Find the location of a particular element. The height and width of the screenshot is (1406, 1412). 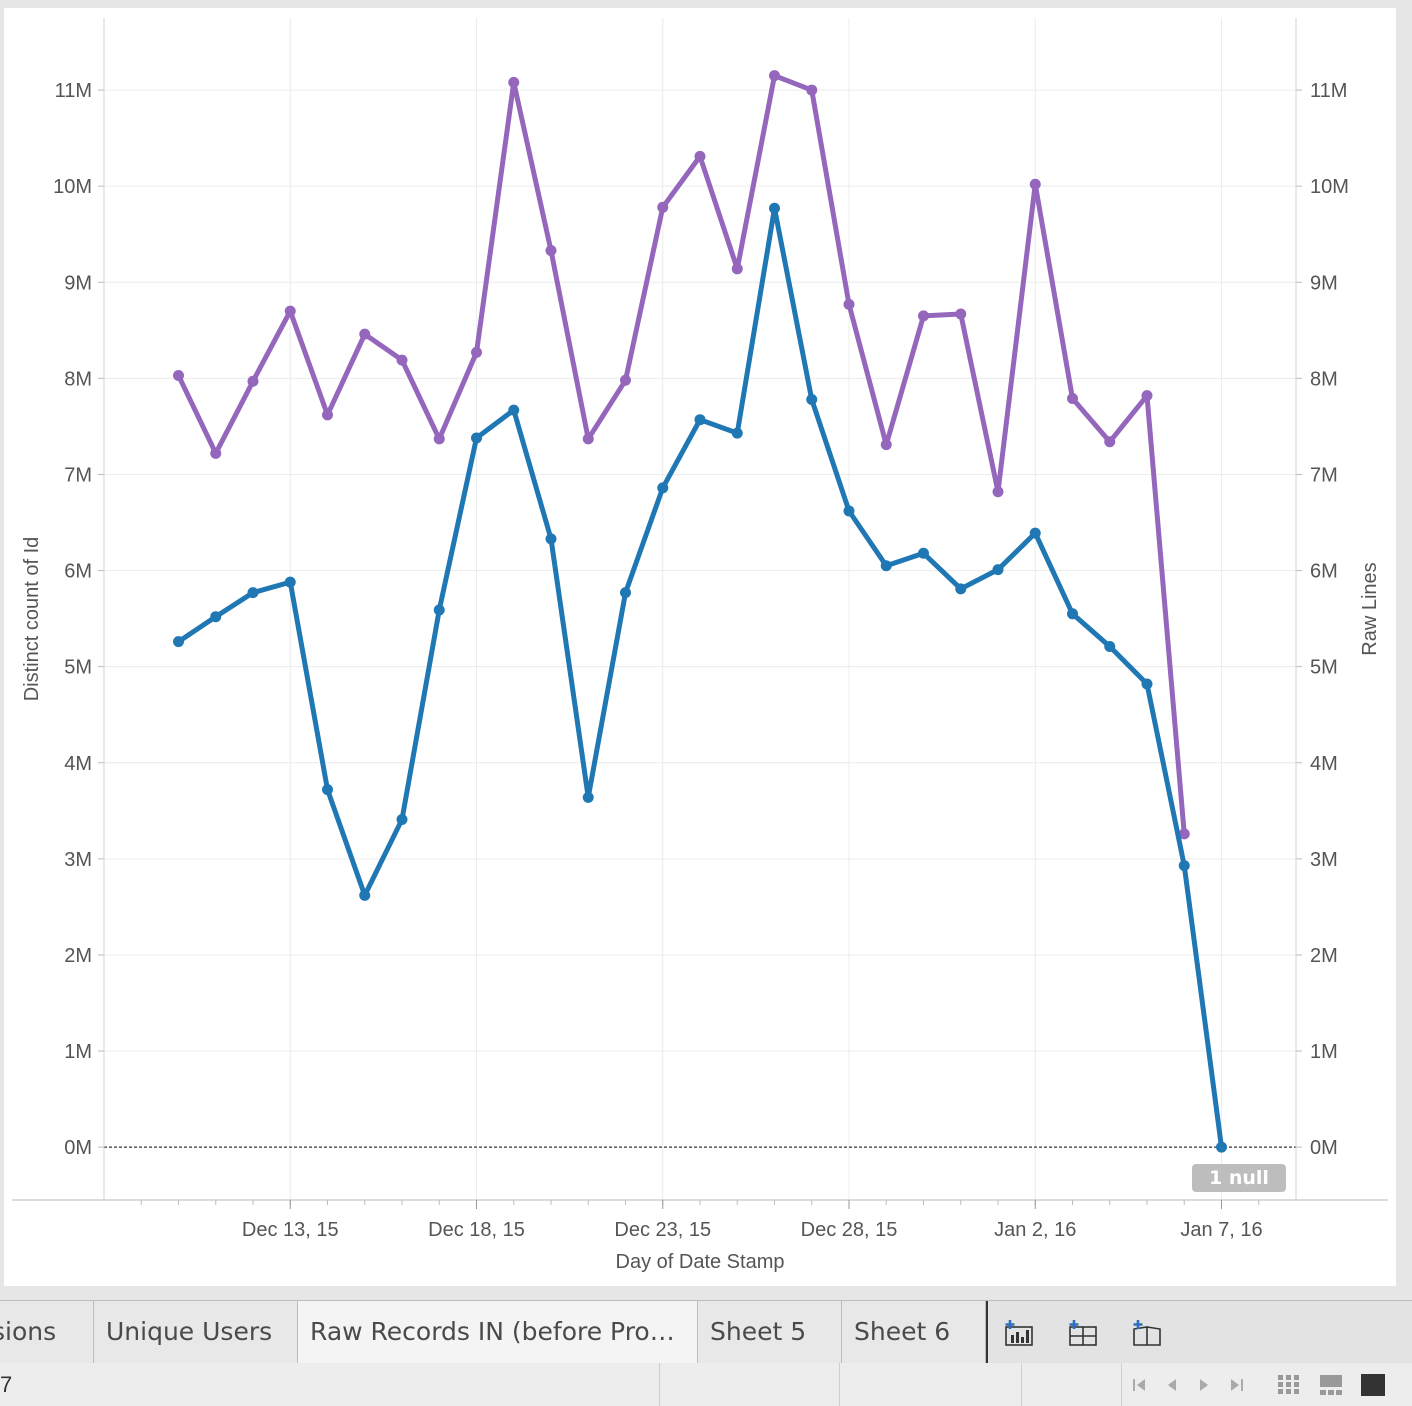

y-right-tick-label: 1M is located at coordinates (1324, 1052).